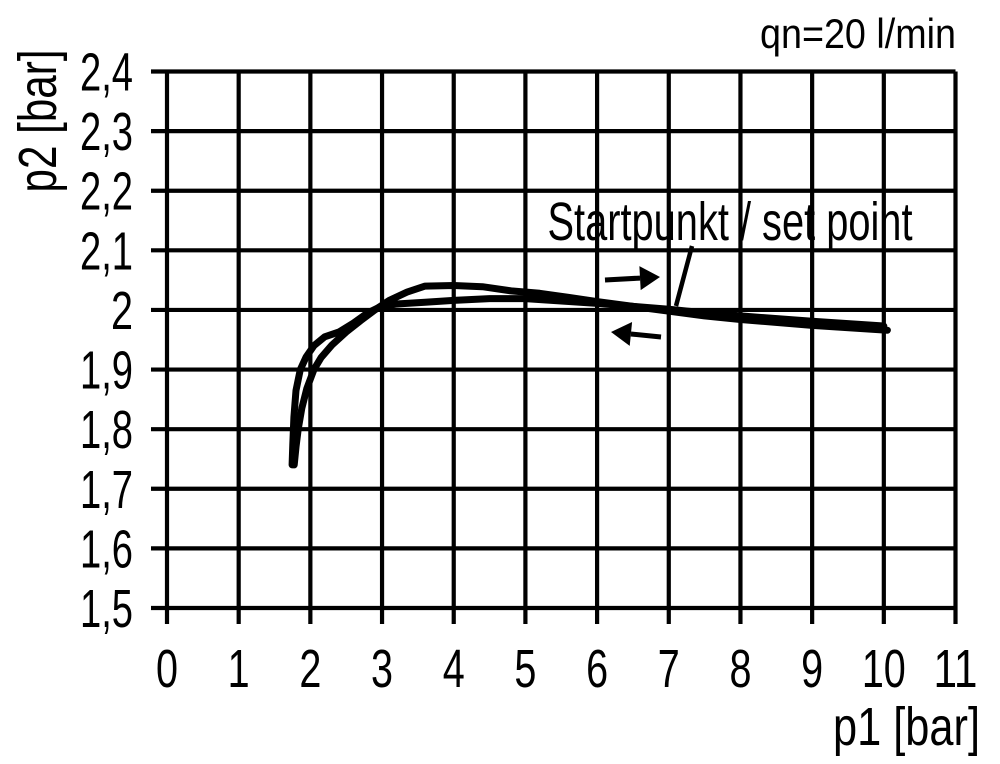 The height and width of the screenshot is (764, 1000). Describe the element at coordinates (956, 669) in the screenshot. I see `x-tick-label-11: 11` at that location.